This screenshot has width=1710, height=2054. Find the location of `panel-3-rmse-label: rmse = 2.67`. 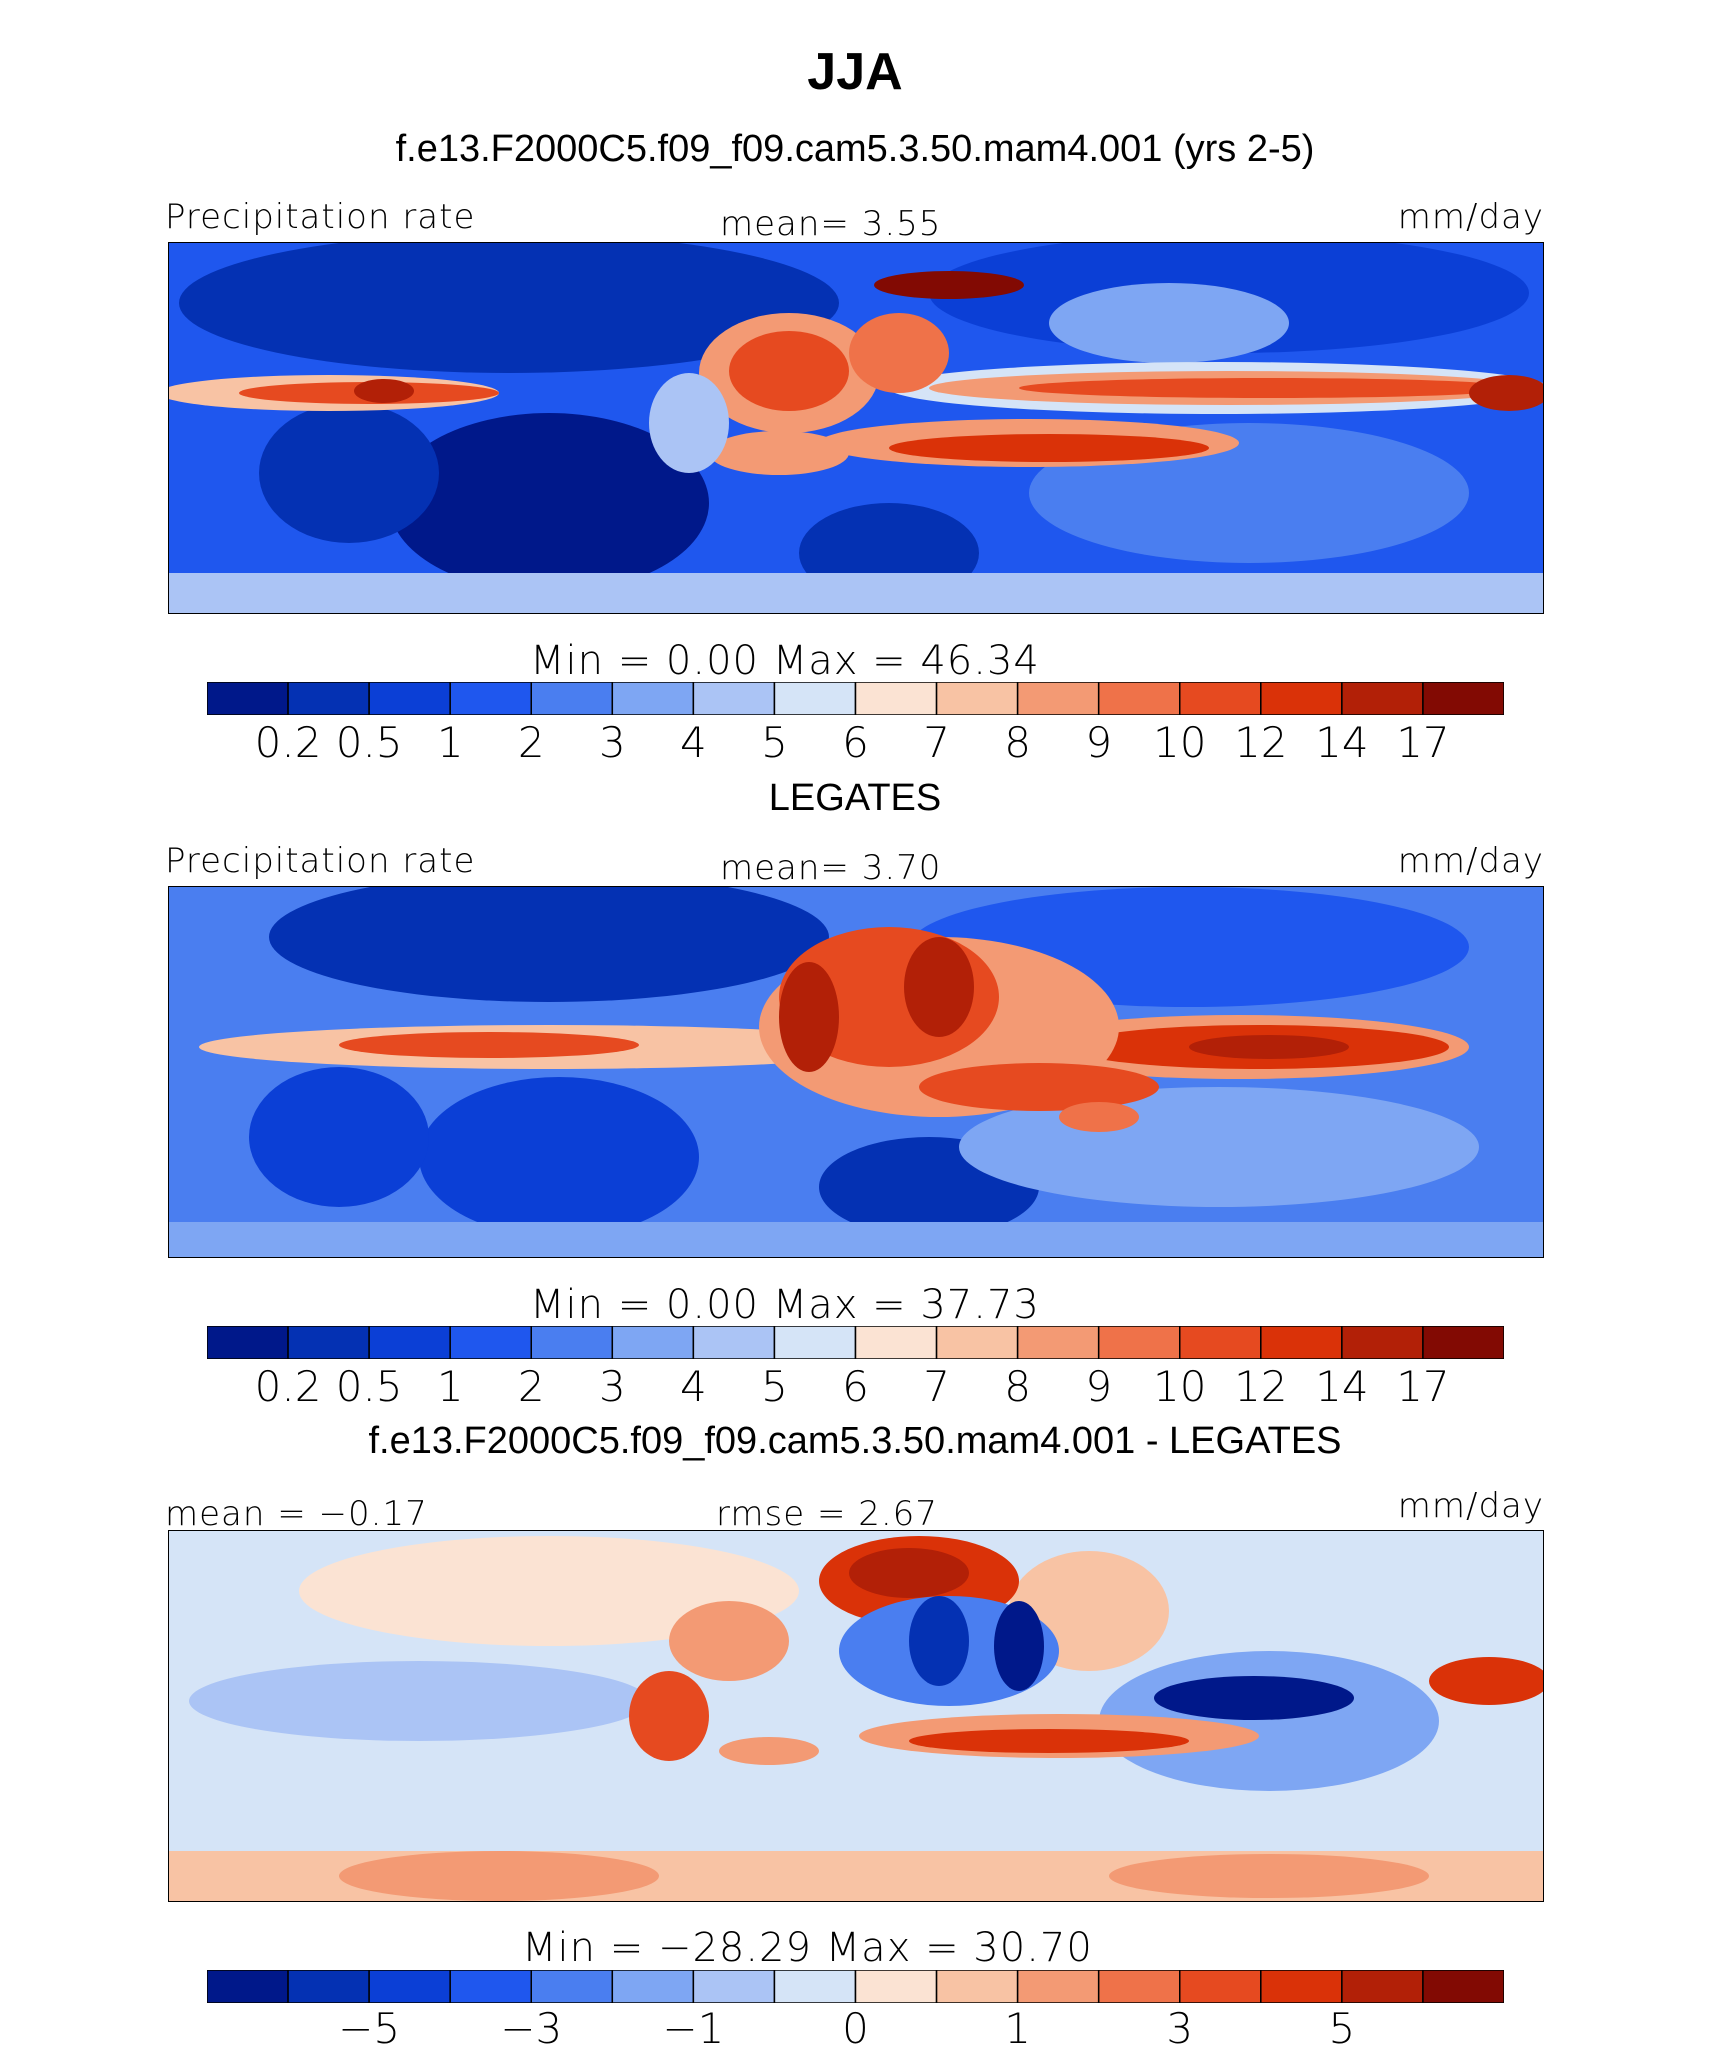

panel-3-rmse-label: rmse = 2.67 is located at coordinates (827, 1514).